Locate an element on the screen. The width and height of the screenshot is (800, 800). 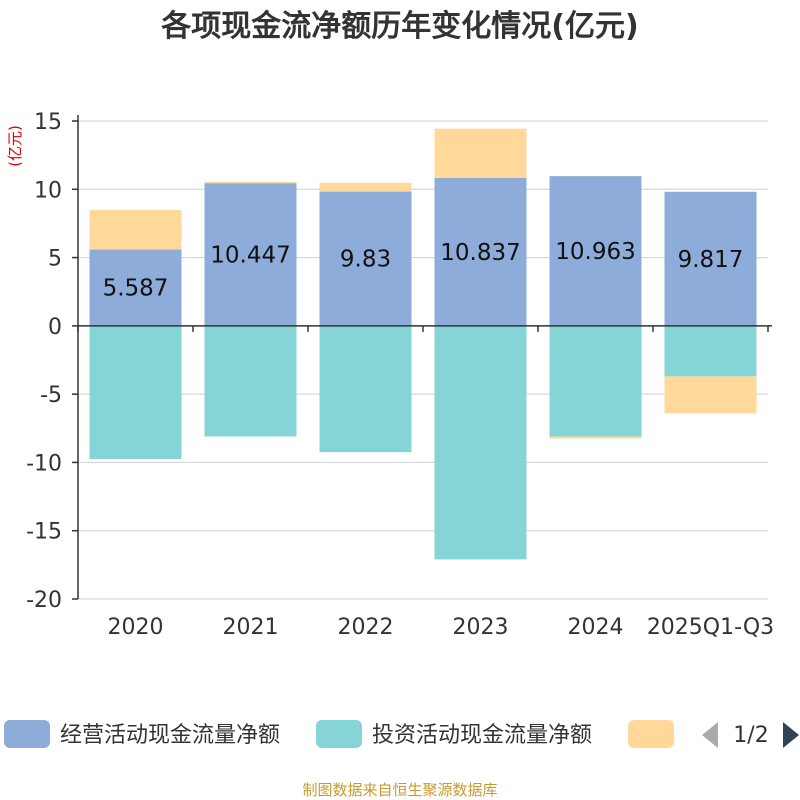
bar-series3-2024 is located at coordinates (595, 437).